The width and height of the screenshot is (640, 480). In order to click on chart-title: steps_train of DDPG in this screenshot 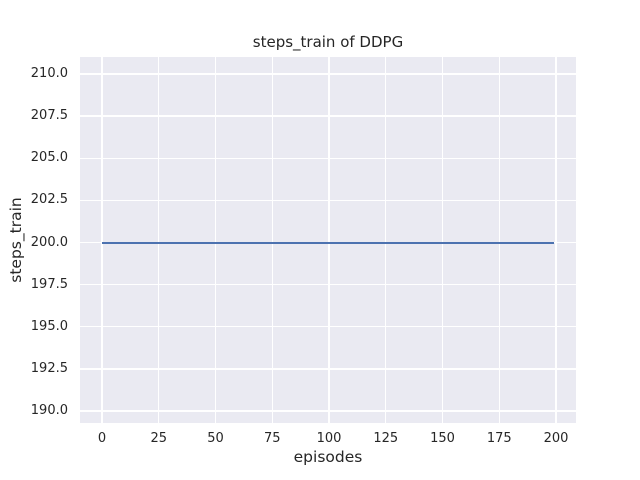, I will do `click(328, 42)`.